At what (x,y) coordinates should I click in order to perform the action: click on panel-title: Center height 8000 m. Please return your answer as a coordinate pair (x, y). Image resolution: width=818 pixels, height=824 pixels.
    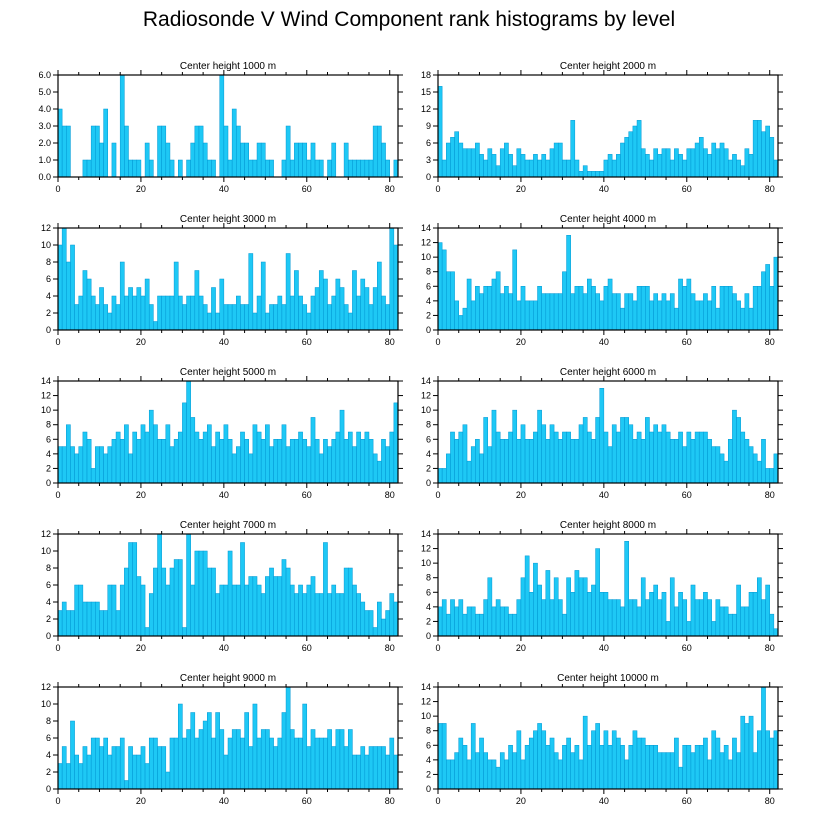
    Looking at the image, I should click on (608, 525).